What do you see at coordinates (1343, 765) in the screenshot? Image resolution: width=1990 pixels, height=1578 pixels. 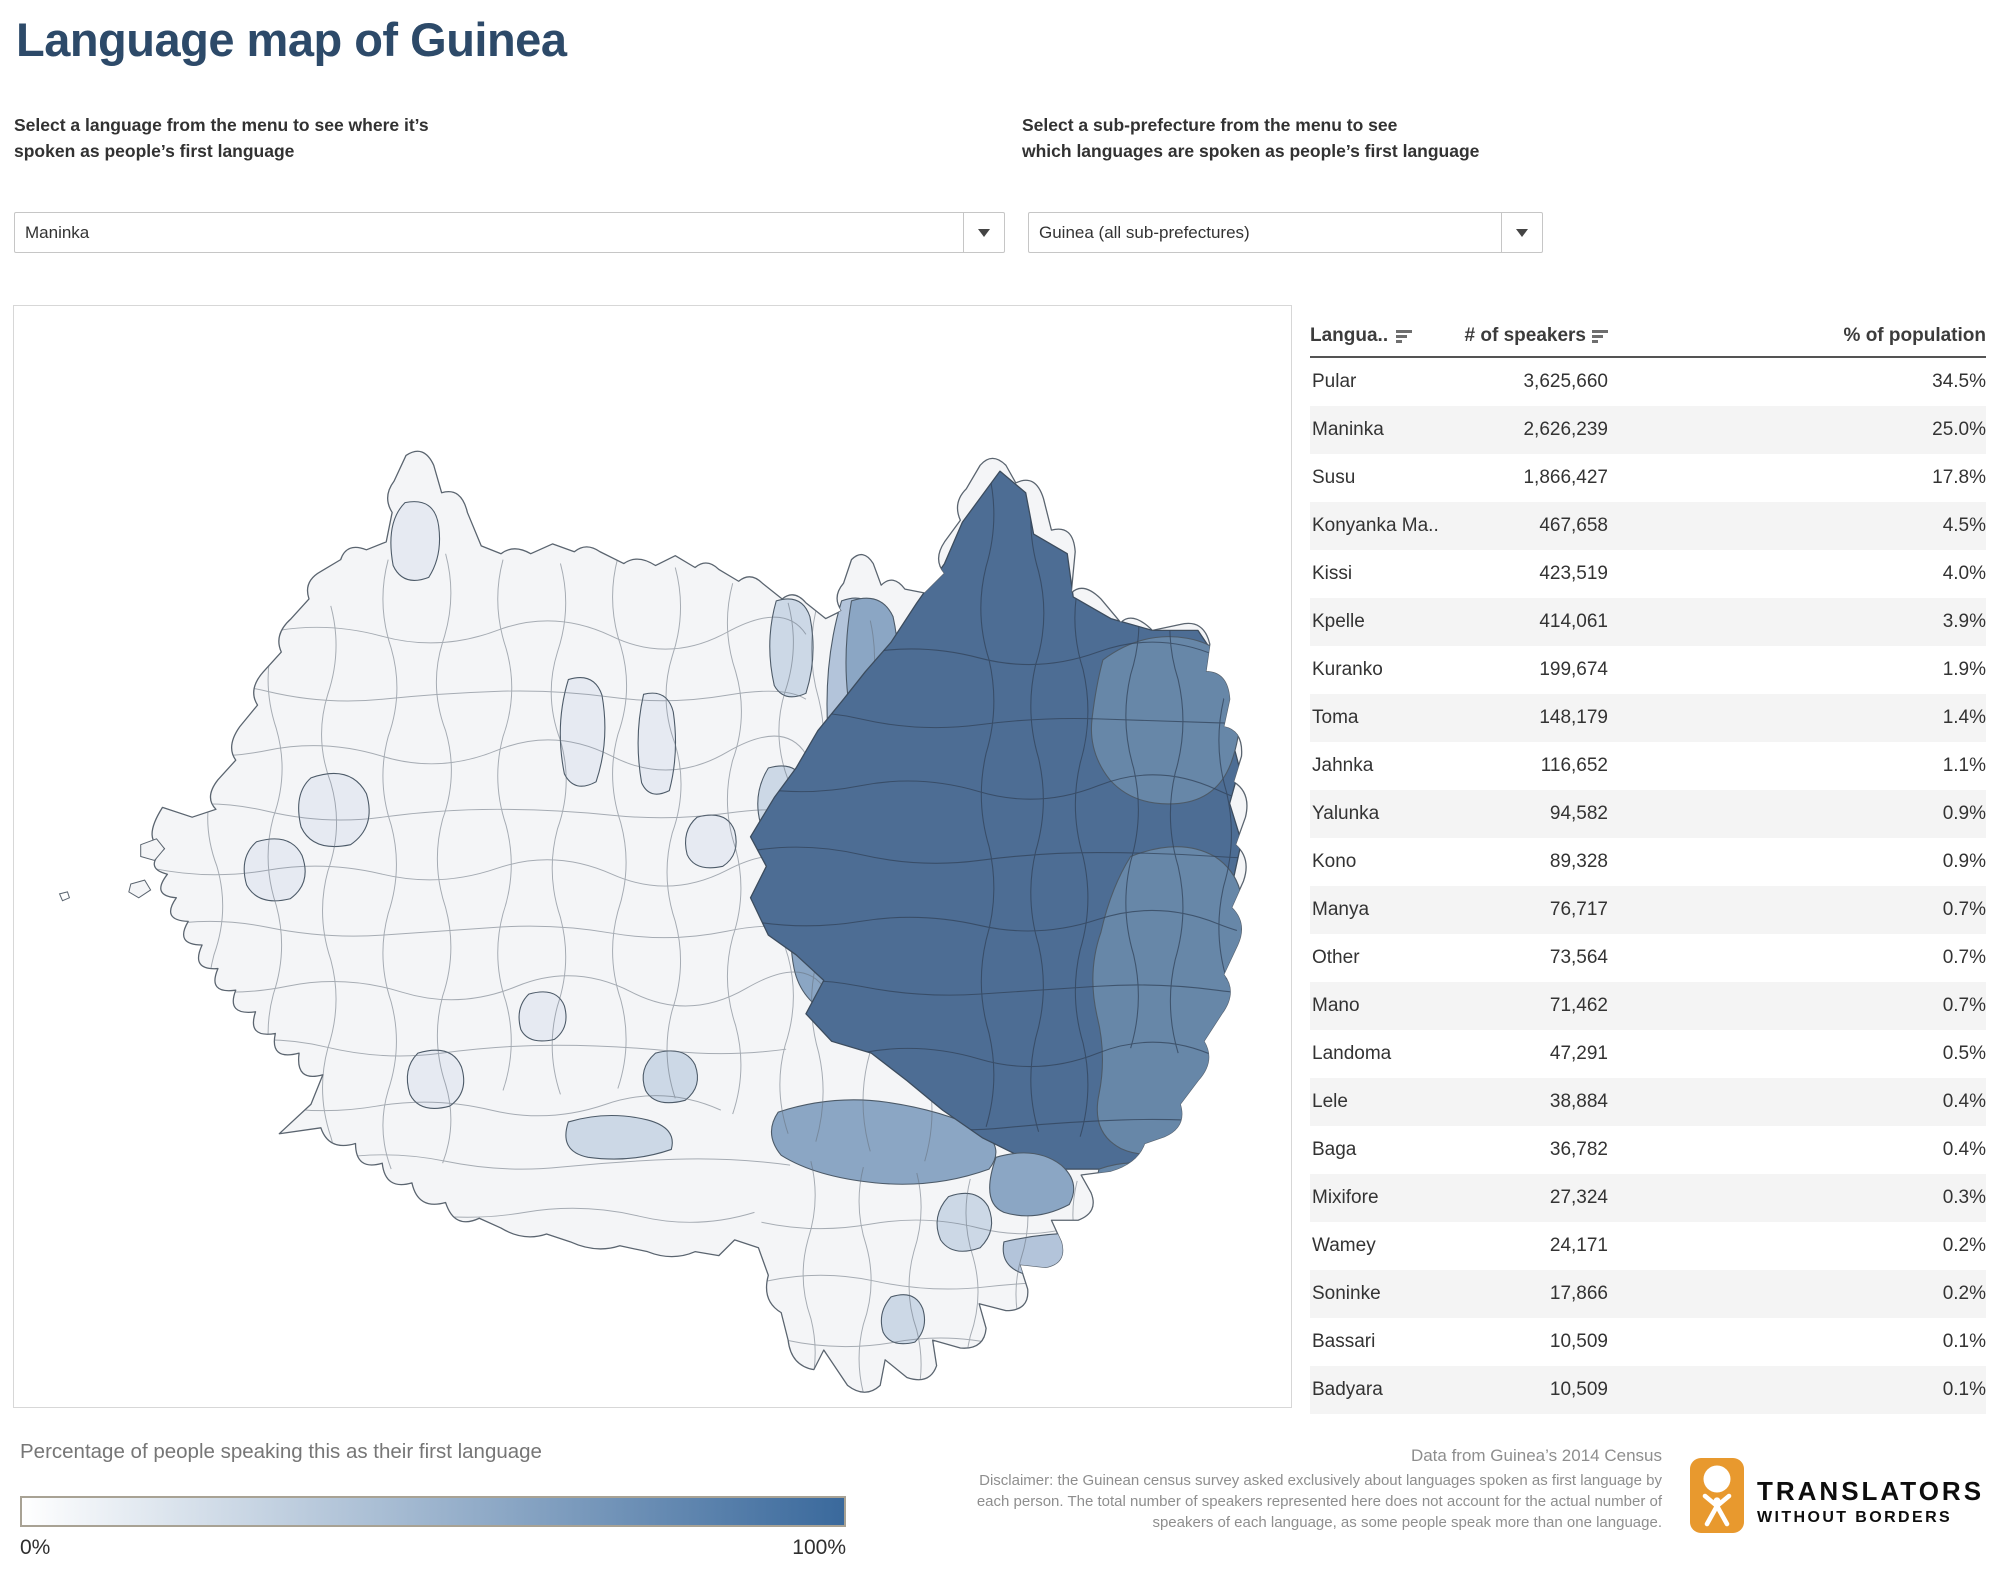 I see `language-cell: Jahnka` at bounding box center [1343, 765].